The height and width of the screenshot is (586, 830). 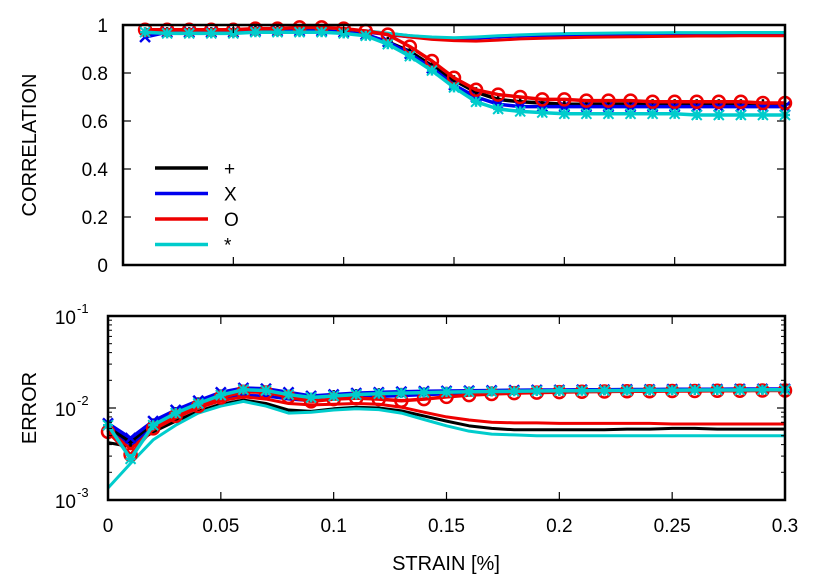 What do you see at coordinates (95, 146) in the screenshot?
I see `correlation-ytick-labels: 0 0.2 0.4 0.6 0.8 1` at bounding box center [95, 146].